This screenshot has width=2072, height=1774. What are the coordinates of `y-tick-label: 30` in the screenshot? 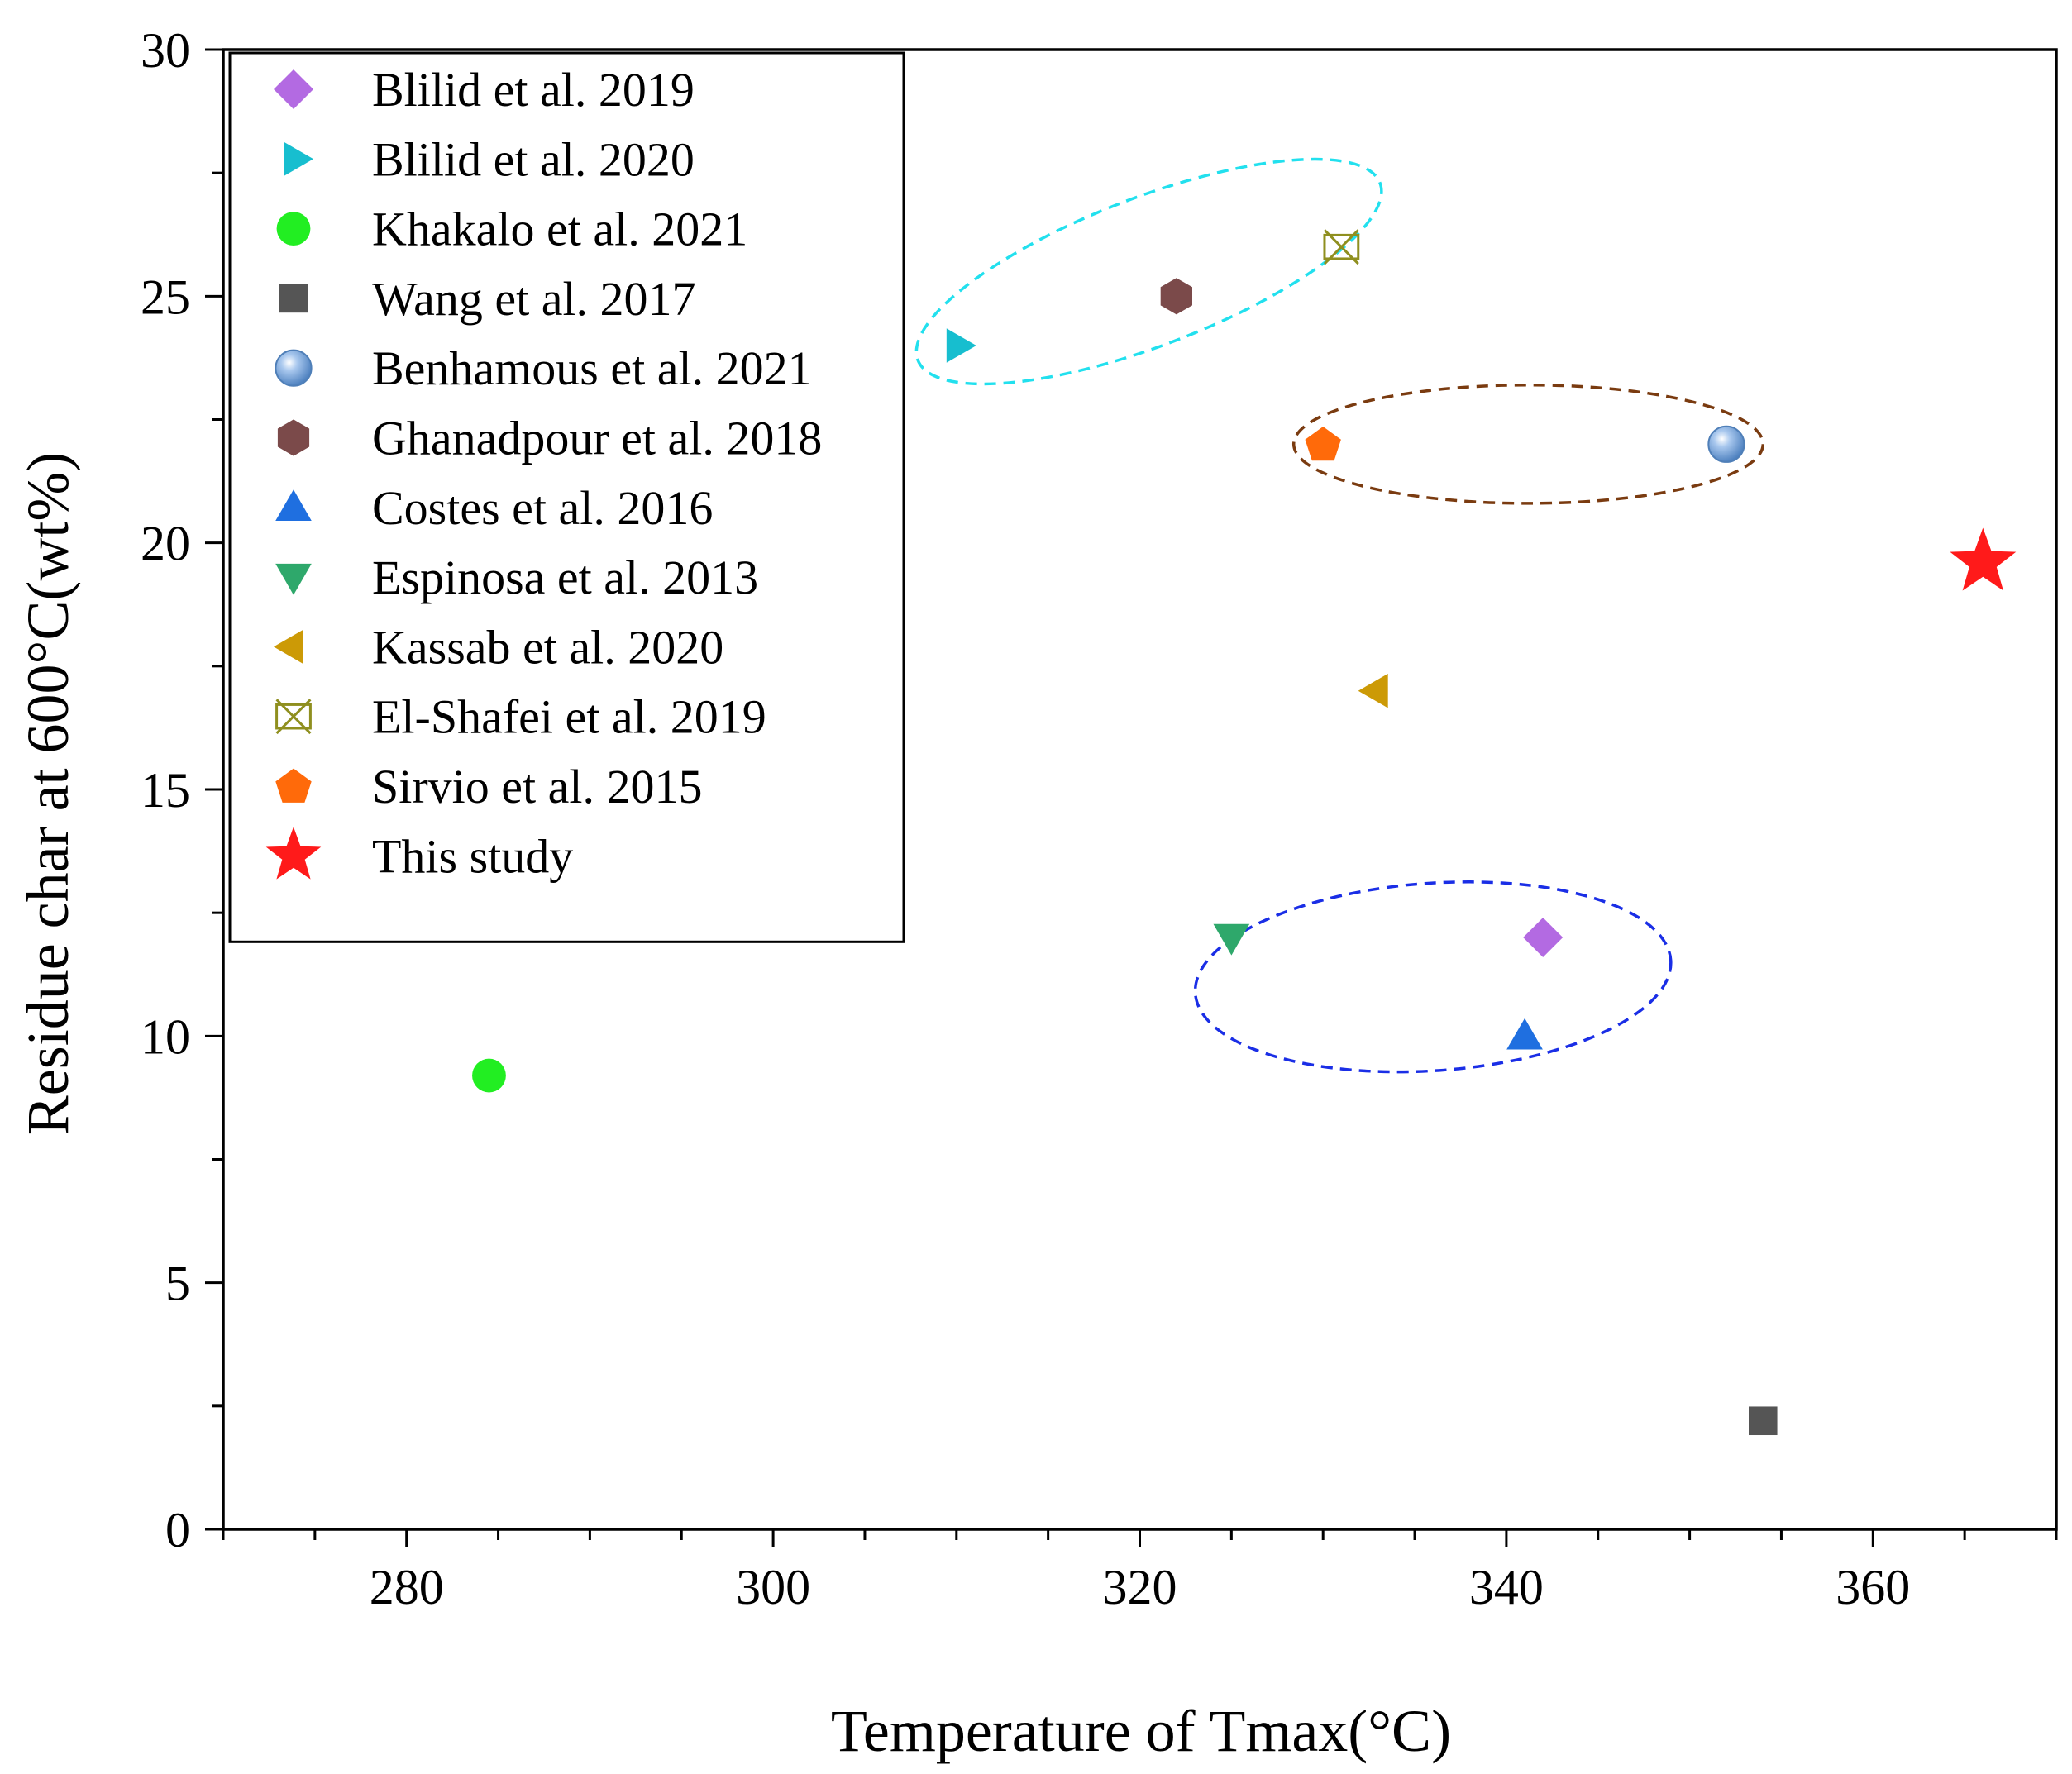 It's located at (165, 51).